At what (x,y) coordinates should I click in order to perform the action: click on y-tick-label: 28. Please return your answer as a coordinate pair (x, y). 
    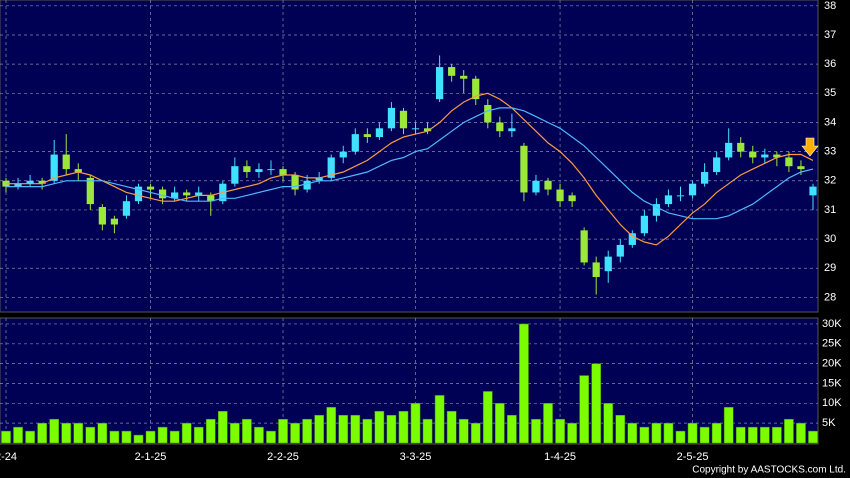
    Looking at the image, I should click on (830, 297).